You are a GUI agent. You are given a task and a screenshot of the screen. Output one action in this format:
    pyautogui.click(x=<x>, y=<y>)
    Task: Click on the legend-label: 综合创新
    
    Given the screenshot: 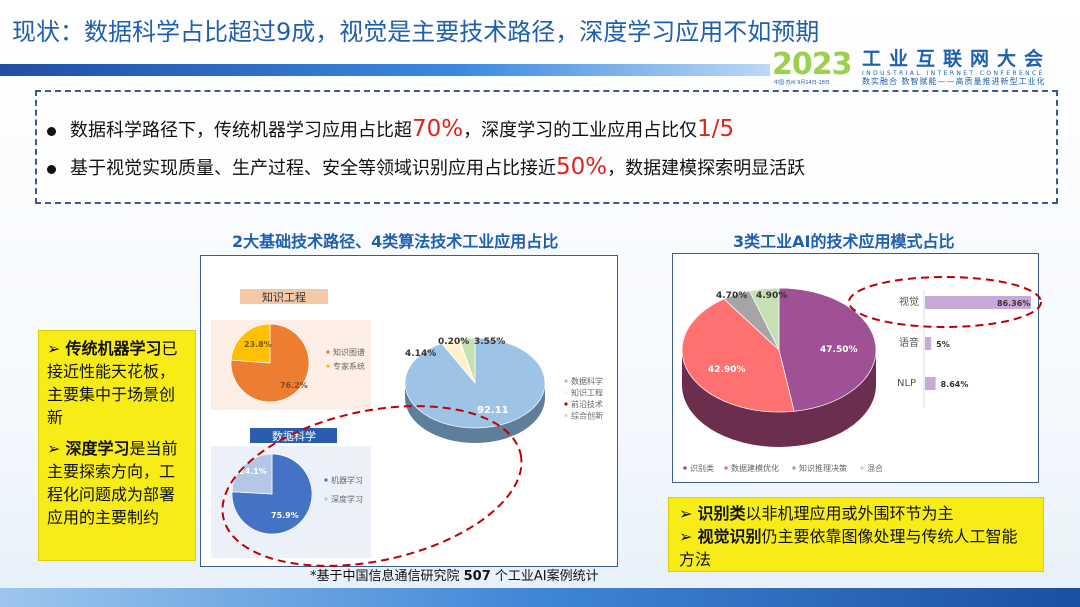 What is the action you would take?
    pyautogui.click(x=587, y=416)
    